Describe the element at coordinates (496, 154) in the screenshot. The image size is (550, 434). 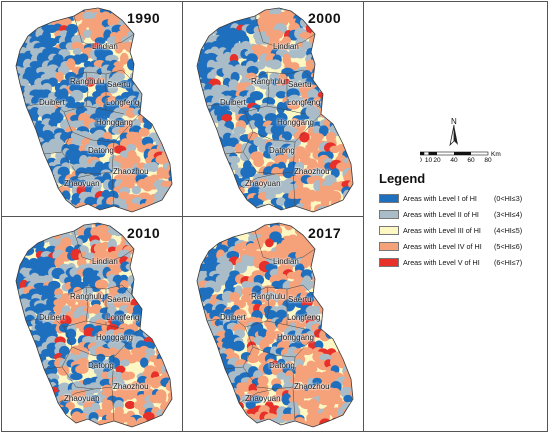
I see `scale-unit: Km` at that location.